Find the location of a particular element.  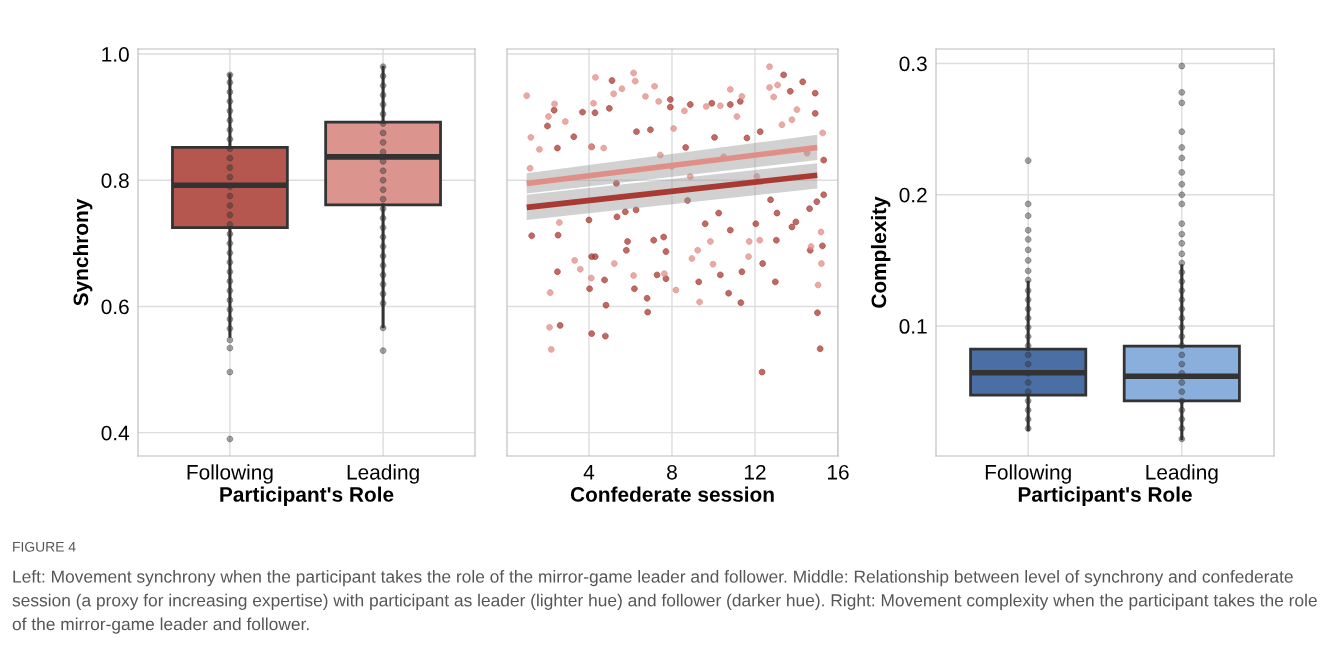

y-axis-title: Complexity is located at coordinates (880, 252).